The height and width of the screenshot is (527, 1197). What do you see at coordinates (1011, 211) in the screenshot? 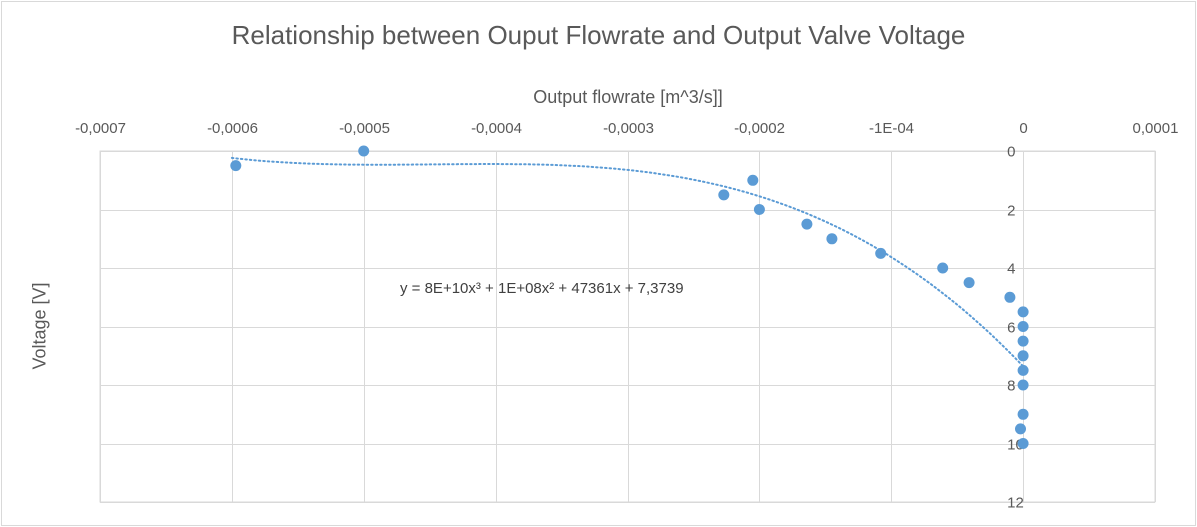
I see `y-tick-label: 2` at bounding box center [1011, 211].